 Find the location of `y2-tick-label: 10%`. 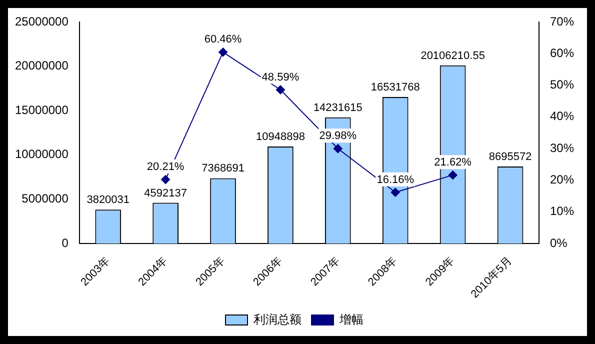

y2-tick-label: 10% is located at coordinates (562, 211).